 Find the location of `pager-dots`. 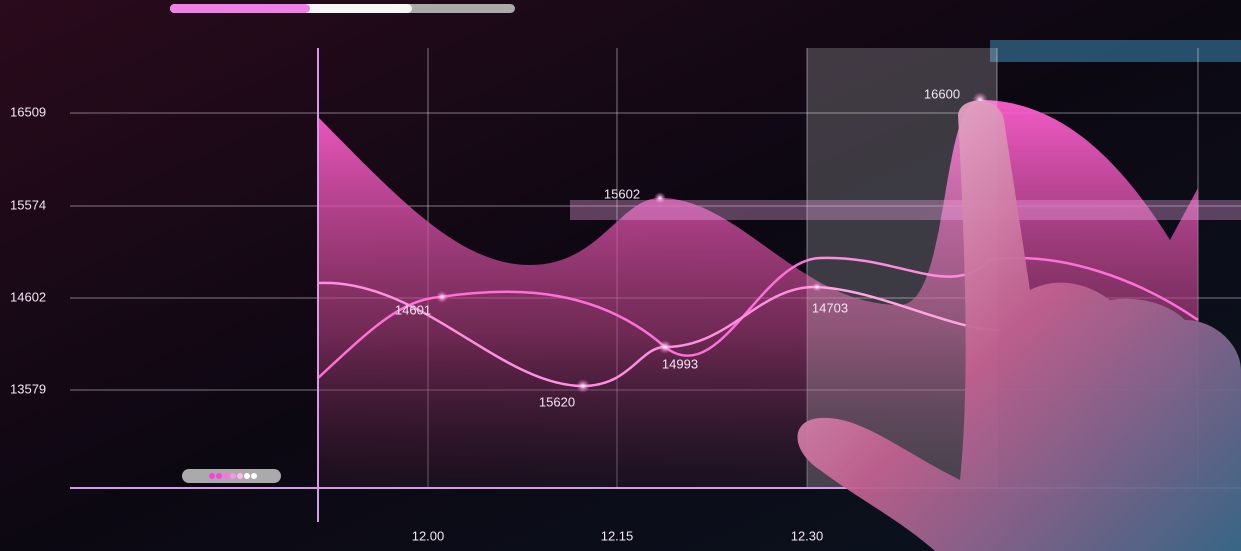

pager-dots is located at coordinates (233, 476).